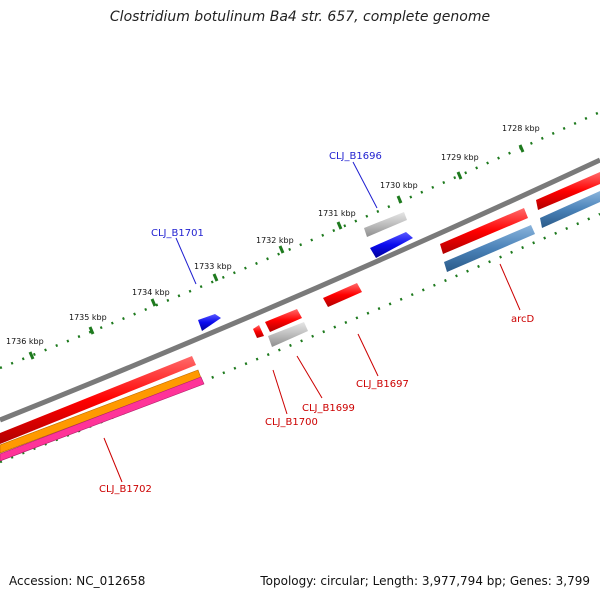  Describe the element at coordinates (125, 489) in the screenshot. I see `gene-label-CLJ_B1702: CLJ_B1702` at that location.